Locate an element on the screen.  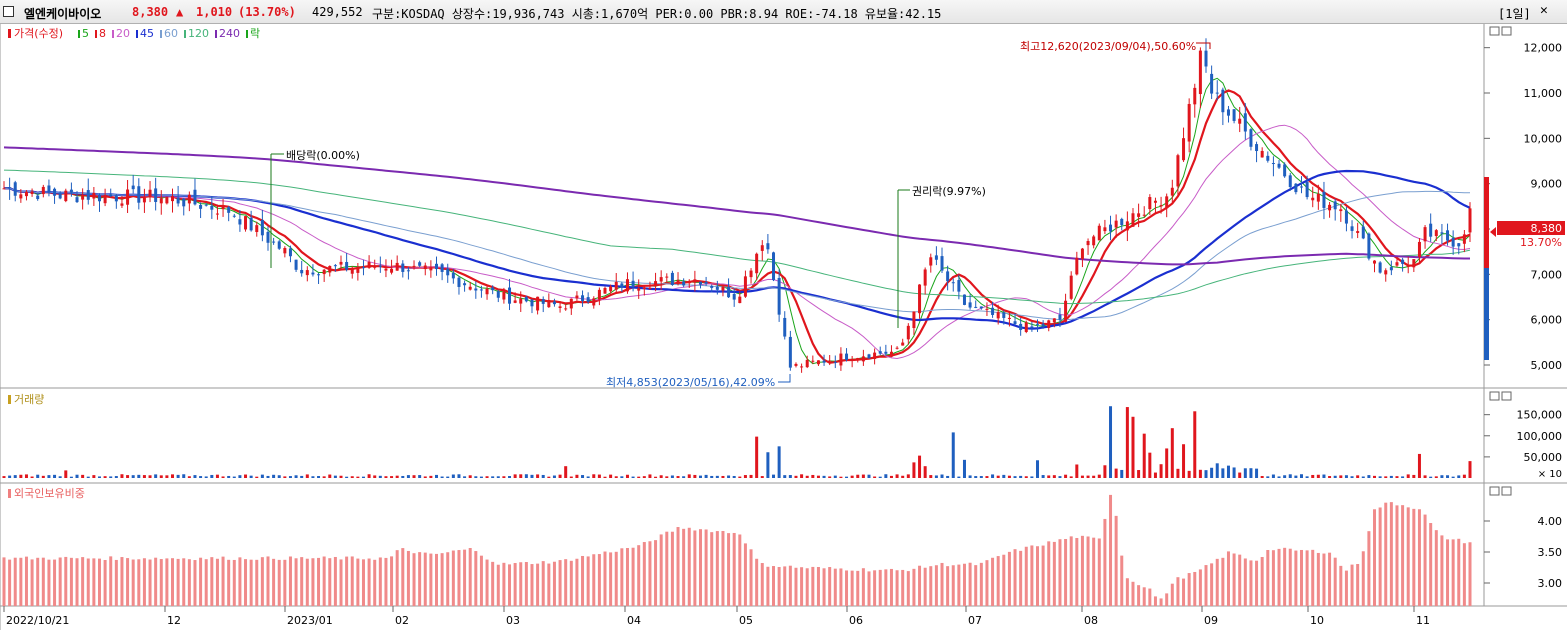
x-tick-label: 10 is located at coordinates (1317, 620).